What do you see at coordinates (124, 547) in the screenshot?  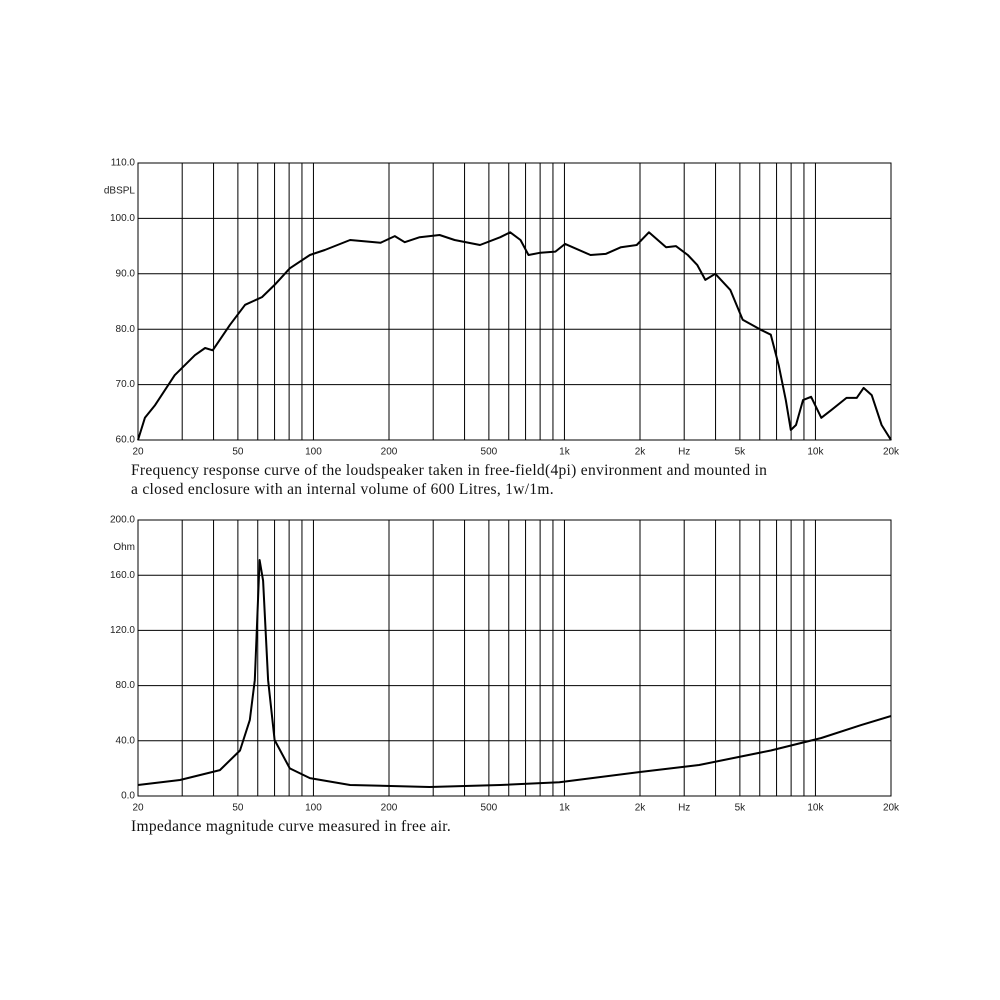 I see `y-axis-label: Ohm` at bounding box center [124, 547].